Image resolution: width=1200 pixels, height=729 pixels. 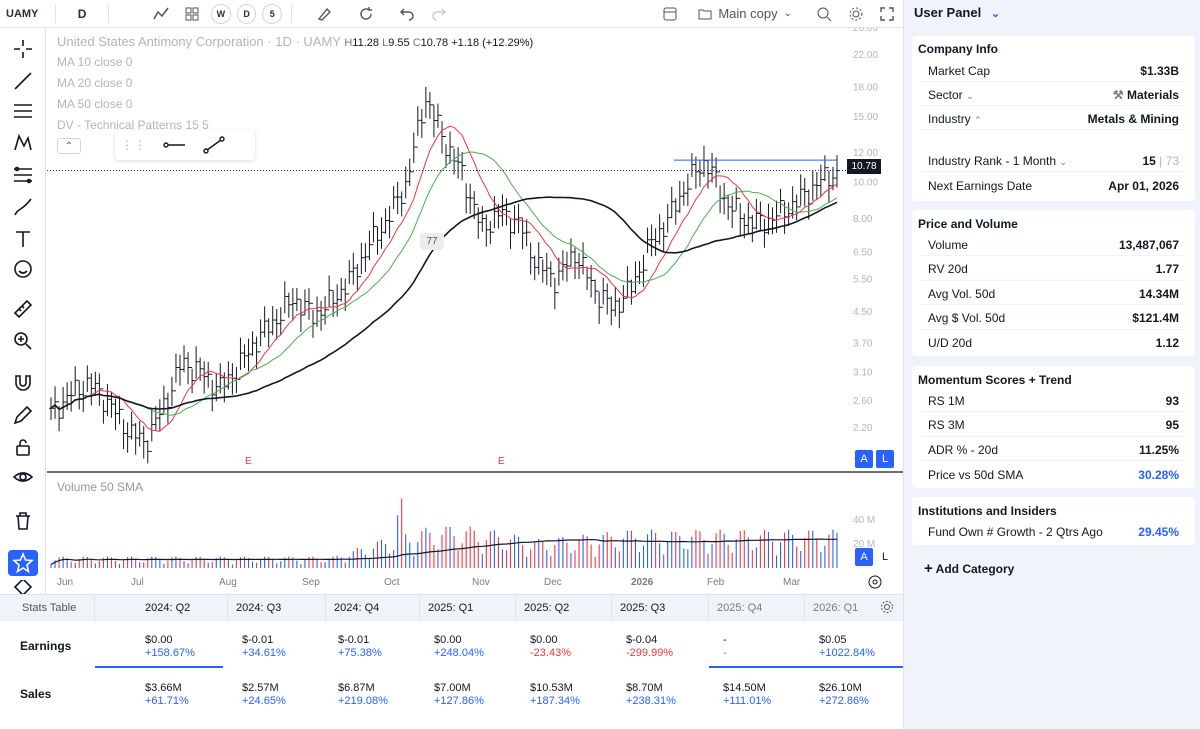 What do you see at coordinates (553, 582) in the screenshot?
I see `x-axis-tick-label: Dec` at bounding box center [553, 582].